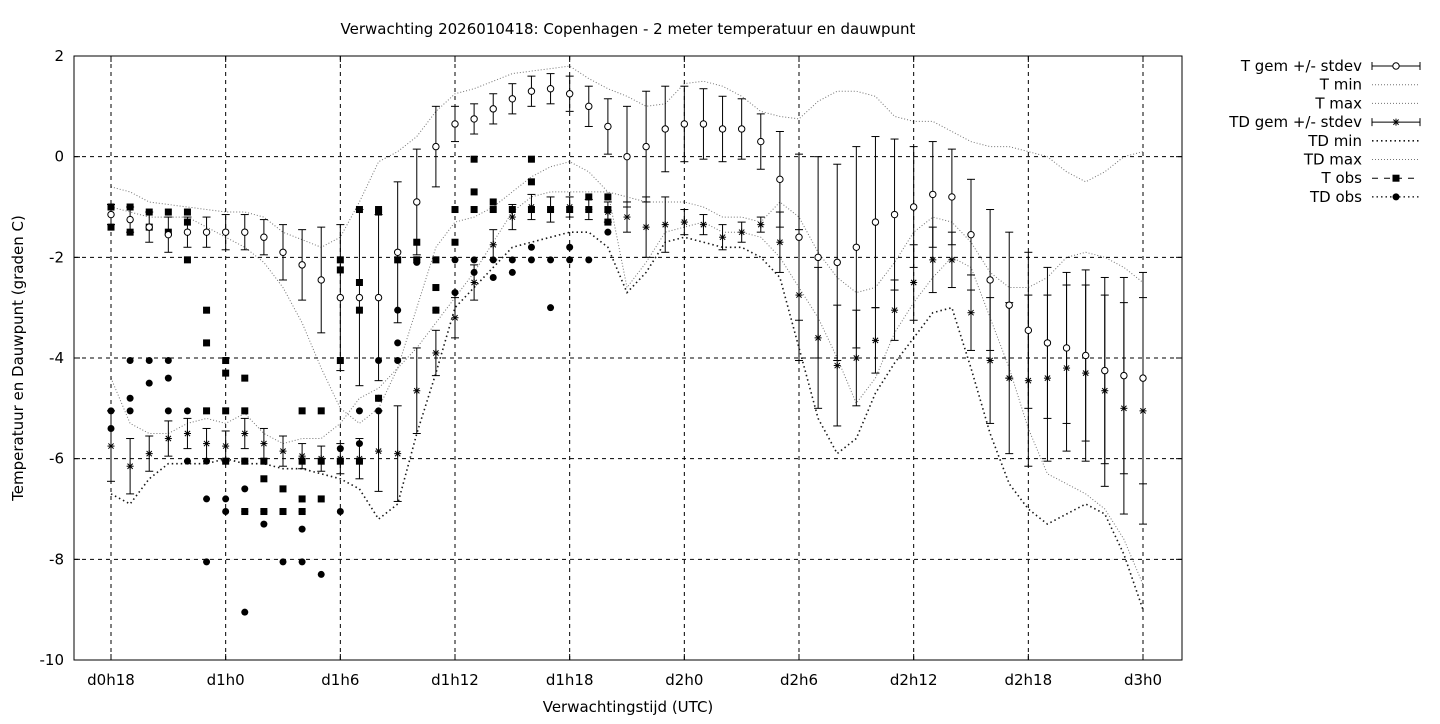  Describe the element at coordinates (1295, 122) in the screenshot. I see `legend-label: TD gem +/- stdev` at that location.